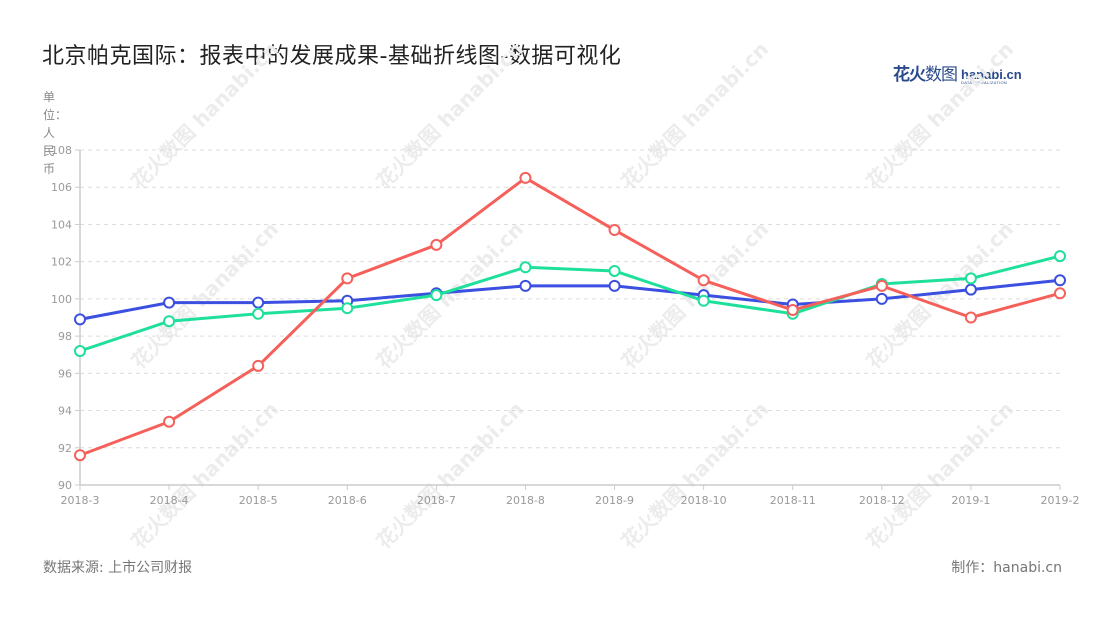 The height and width of the screenshot is (620, 1100). Describe the element at coordinates (118, 568) in the screenshot. I see `data-source-note: 数据来源: 上市公司财报` at that location.